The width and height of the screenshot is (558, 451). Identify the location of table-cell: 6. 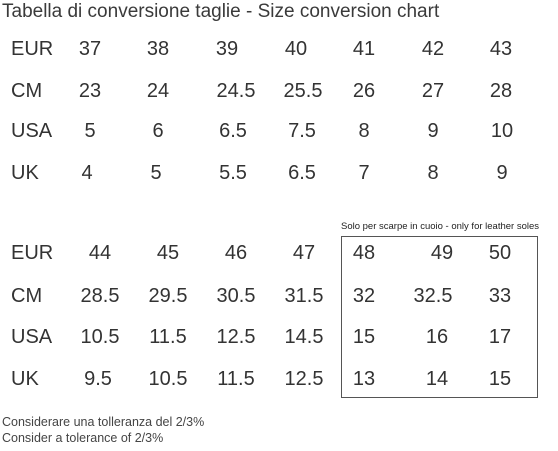
(158, 131).